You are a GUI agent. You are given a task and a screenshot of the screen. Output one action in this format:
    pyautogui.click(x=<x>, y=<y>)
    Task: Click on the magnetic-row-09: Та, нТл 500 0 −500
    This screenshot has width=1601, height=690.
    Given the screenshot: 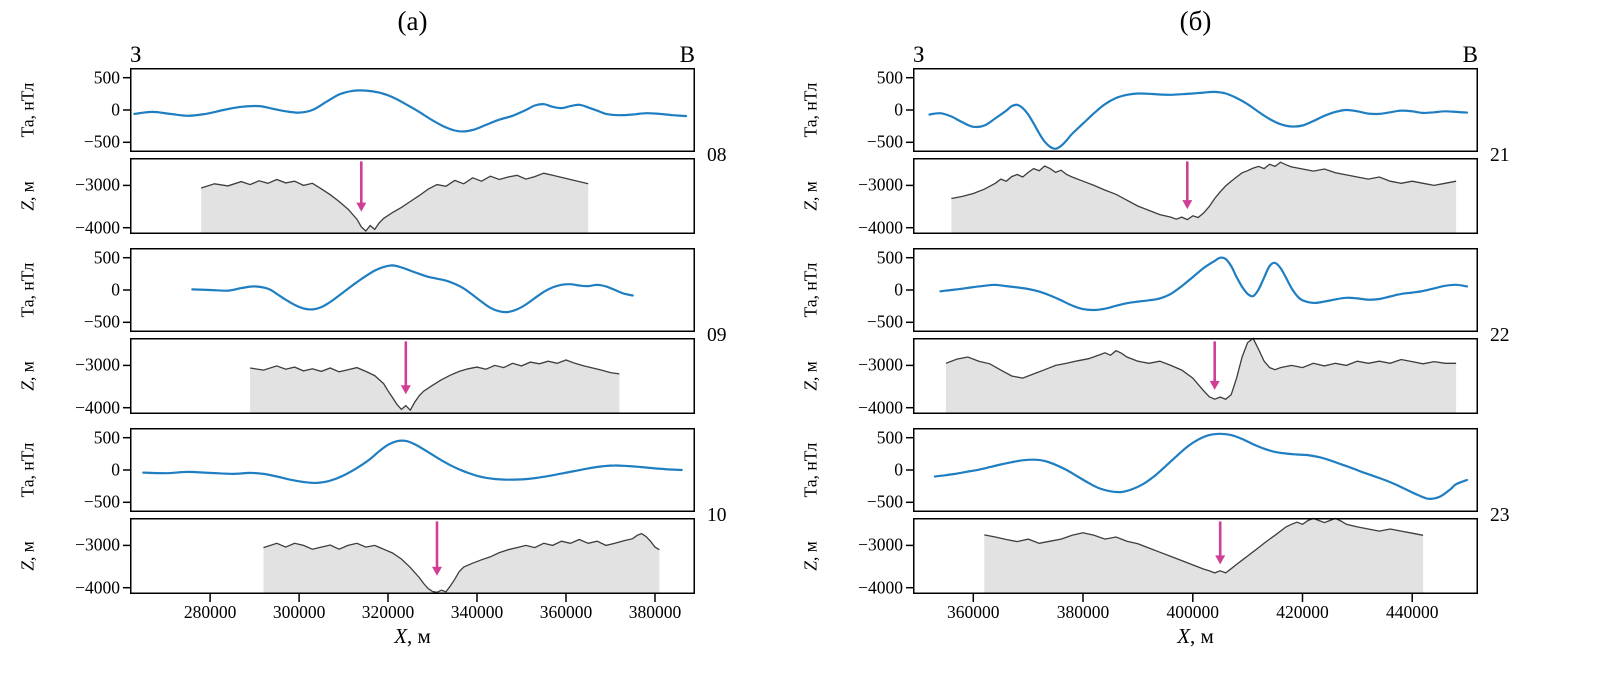 What is the action you would take?
    pyautogui.click(x=382, y=289)
    